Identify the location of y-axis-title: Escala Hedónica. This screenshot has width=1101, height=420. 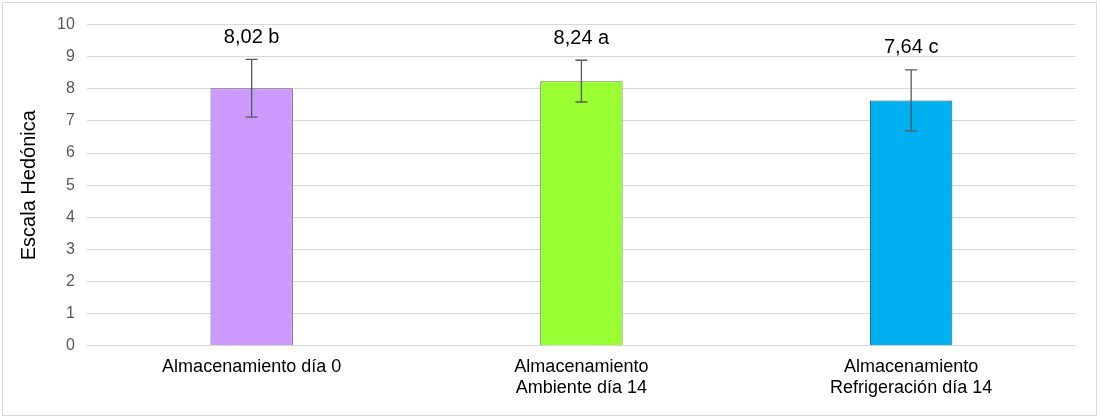
(27, 185).